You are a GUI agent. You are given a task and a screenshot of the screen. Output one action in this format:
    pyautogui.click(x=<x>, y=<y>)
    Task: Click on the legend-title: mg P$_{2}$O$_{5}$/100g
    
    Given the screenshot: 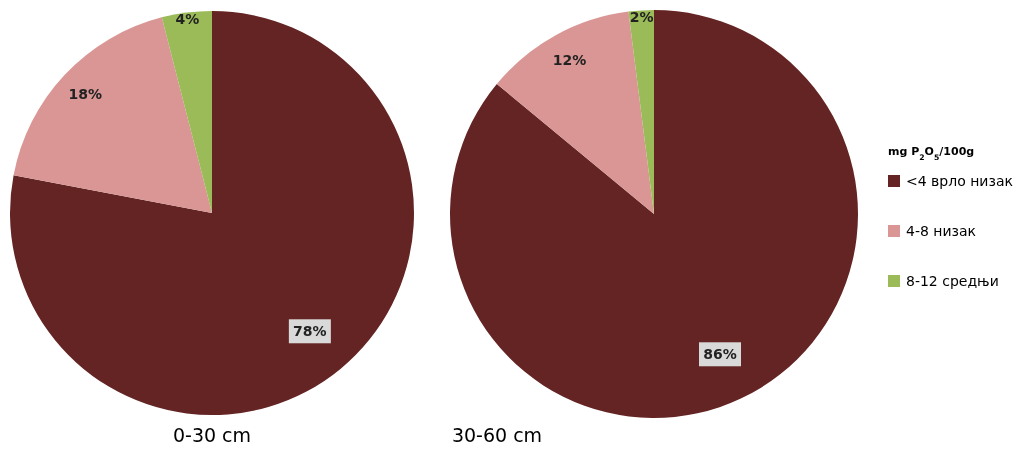 What is the action you would take?
    pyautogui.click(x=931, y=153)
    